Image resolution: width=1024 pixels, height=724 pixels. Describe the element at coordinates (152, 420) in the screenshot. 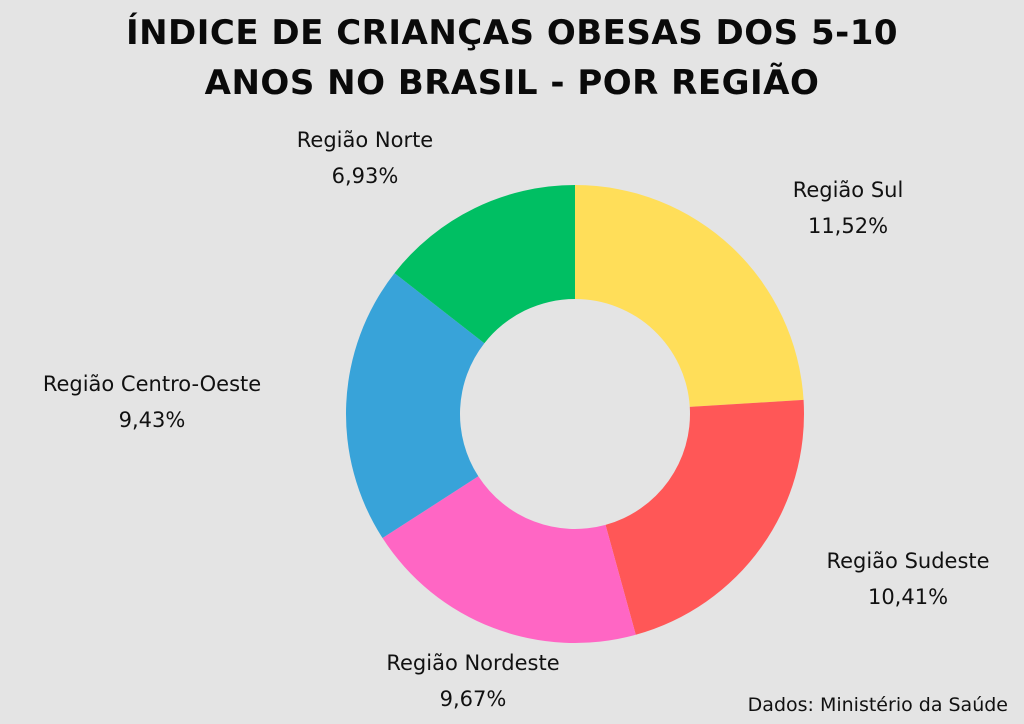

I see `label-value: 9,43%` at that location.